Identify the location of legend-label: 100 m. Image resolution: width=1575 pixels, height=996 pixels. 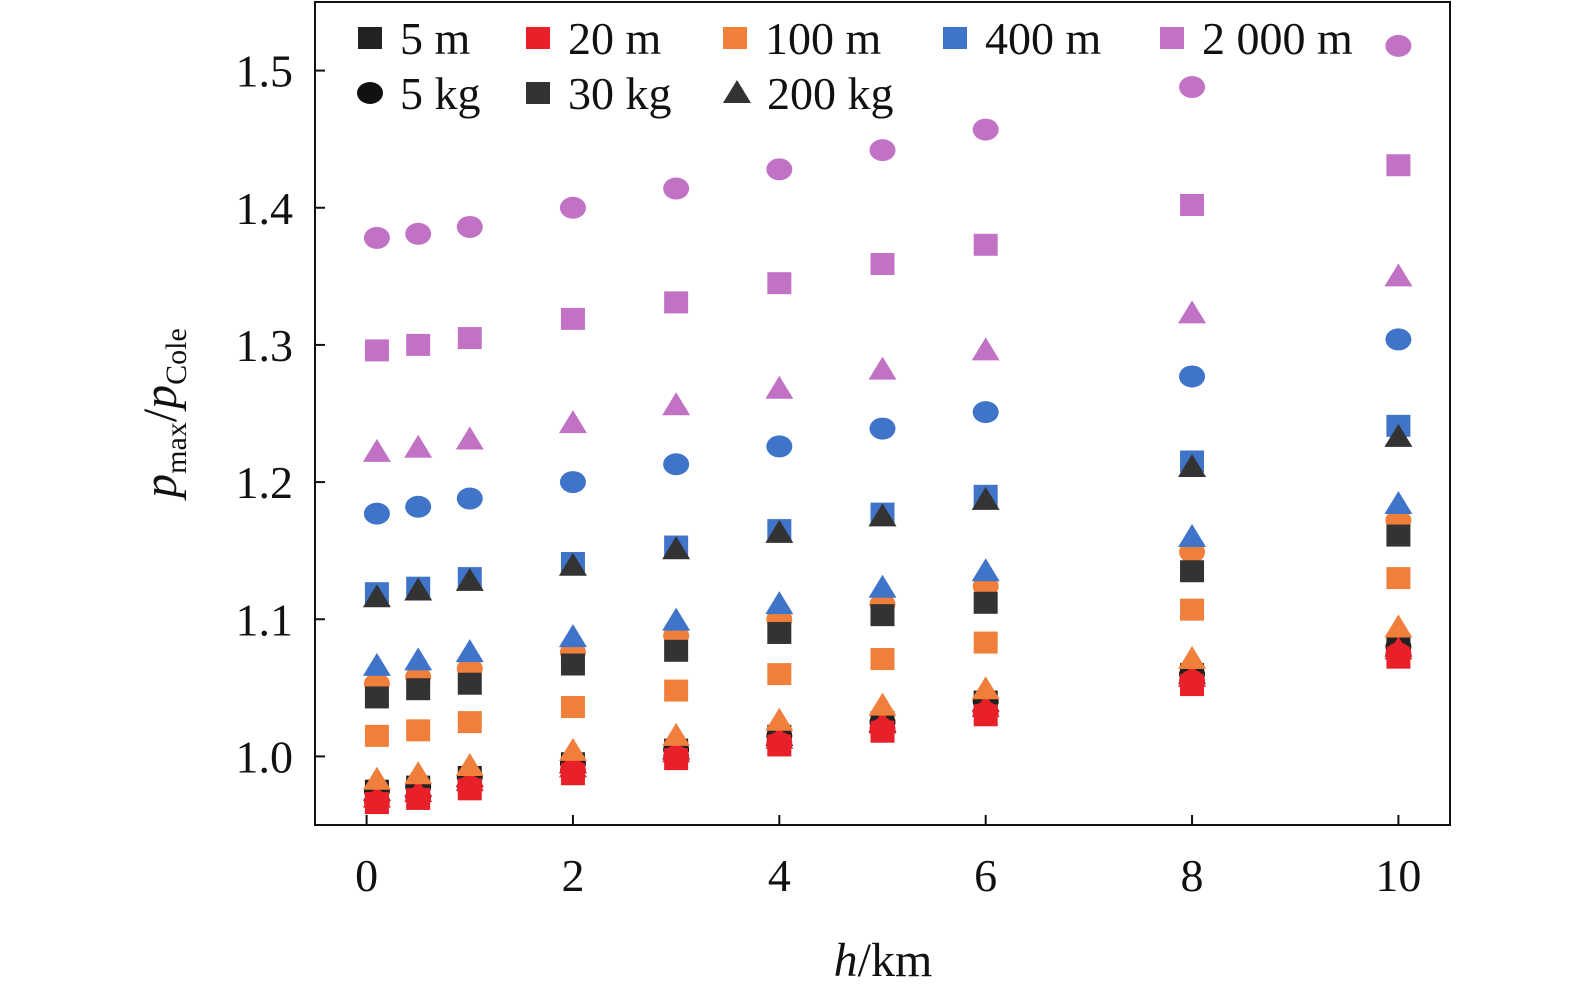
(823, 38).